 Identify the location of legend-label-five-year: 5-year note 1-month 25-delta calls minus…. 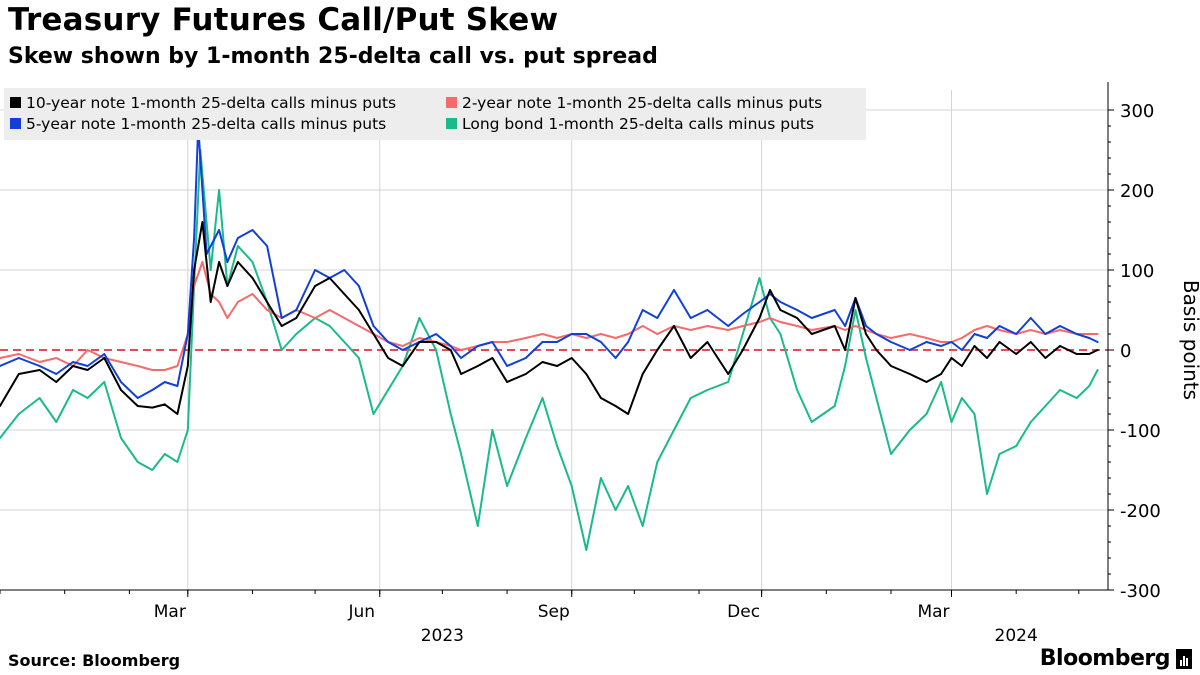
(206, 124).